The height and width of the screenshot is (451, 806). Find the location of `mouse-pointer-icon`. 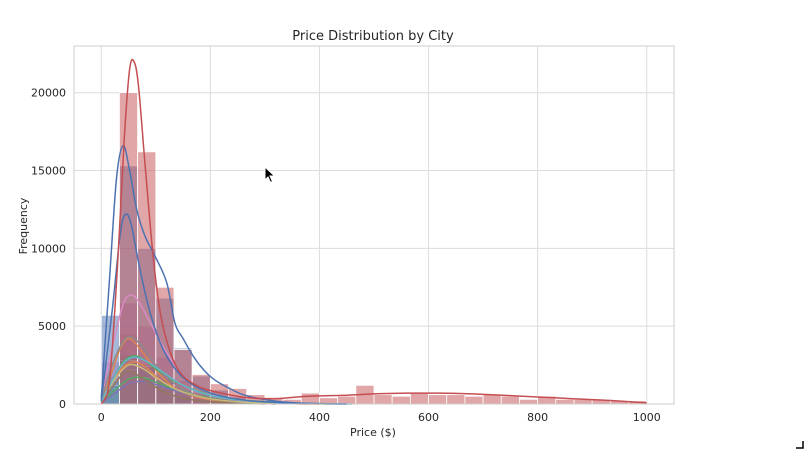

mouse-pointer-icon is located at coordinates (270, 175).